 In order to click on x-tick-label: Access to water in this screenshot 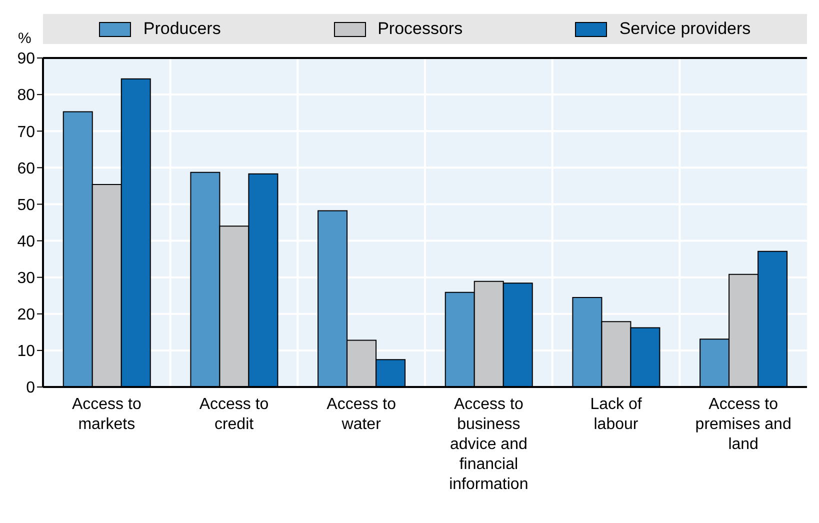, I will do `click(361, 414)`.